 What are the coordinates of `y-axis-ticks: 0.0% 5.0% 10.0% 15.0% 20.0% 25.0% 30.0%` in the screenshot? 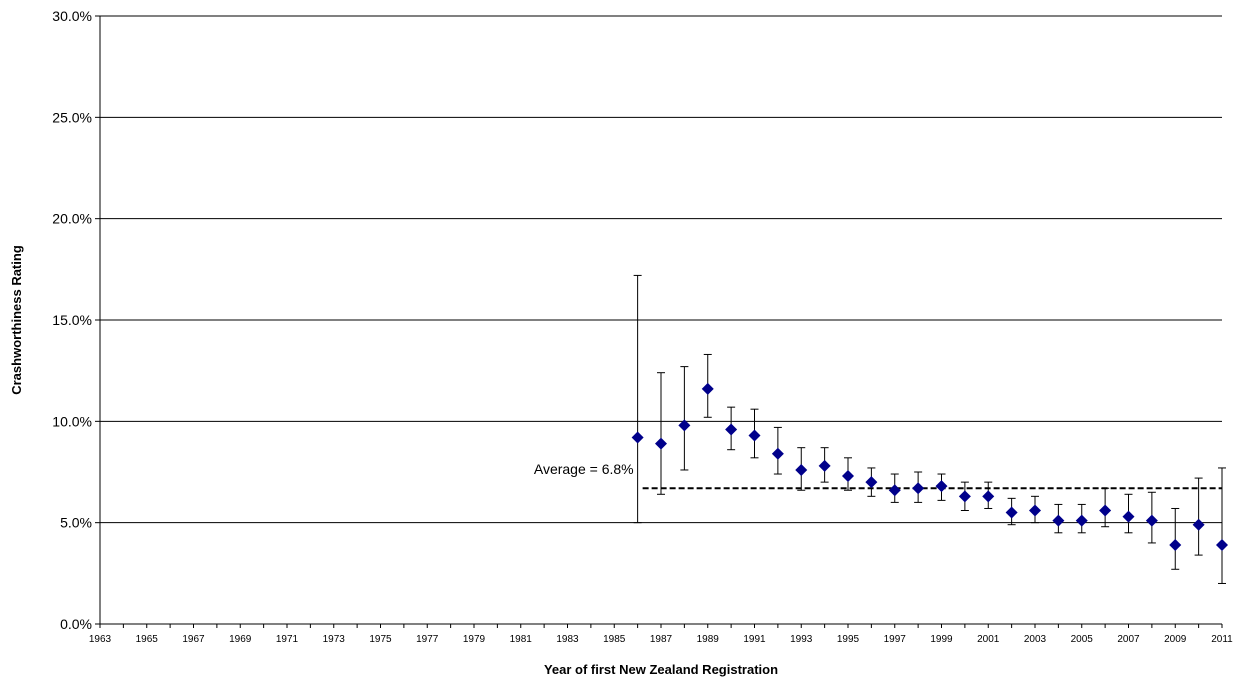 It's located at (76, 320).